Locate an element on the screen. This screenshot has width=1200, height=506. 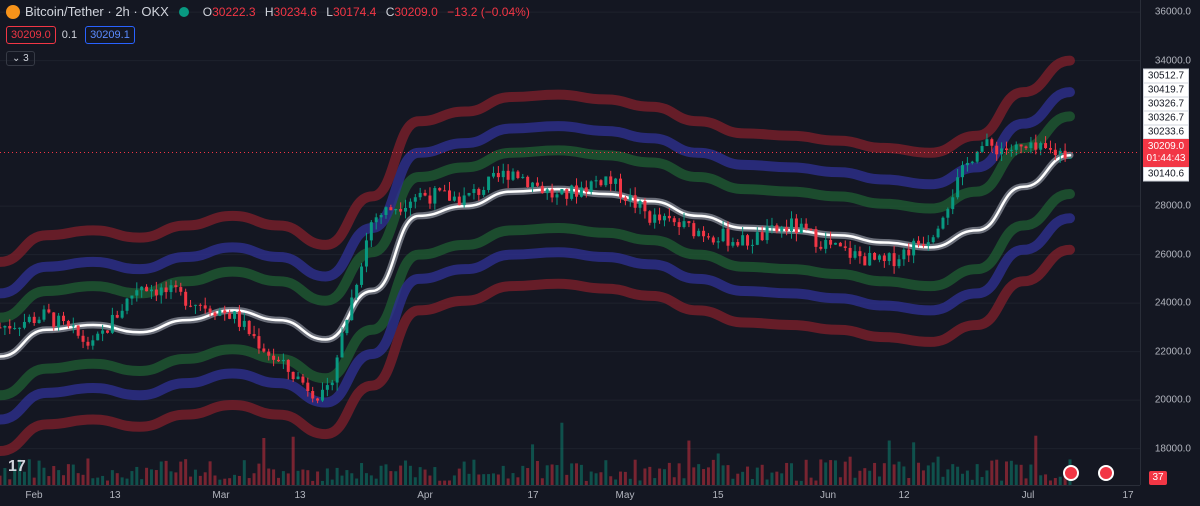
tradingview-logo: 17 is located at coordinates (17, 466).